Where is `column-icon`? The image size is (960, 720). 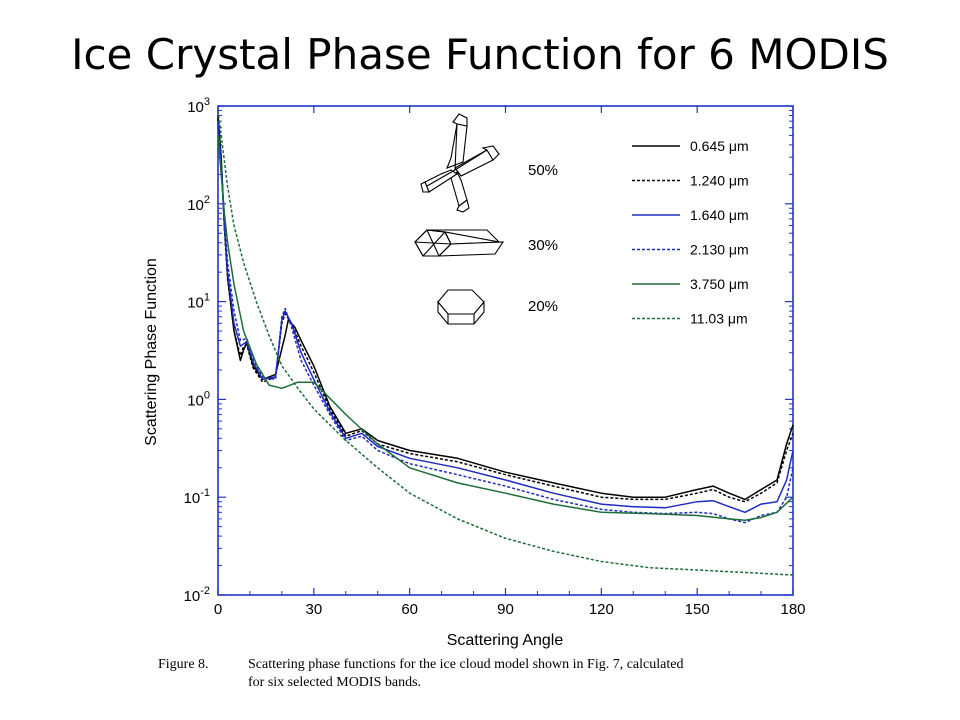
column-icon is located at coordinates (459, 243).